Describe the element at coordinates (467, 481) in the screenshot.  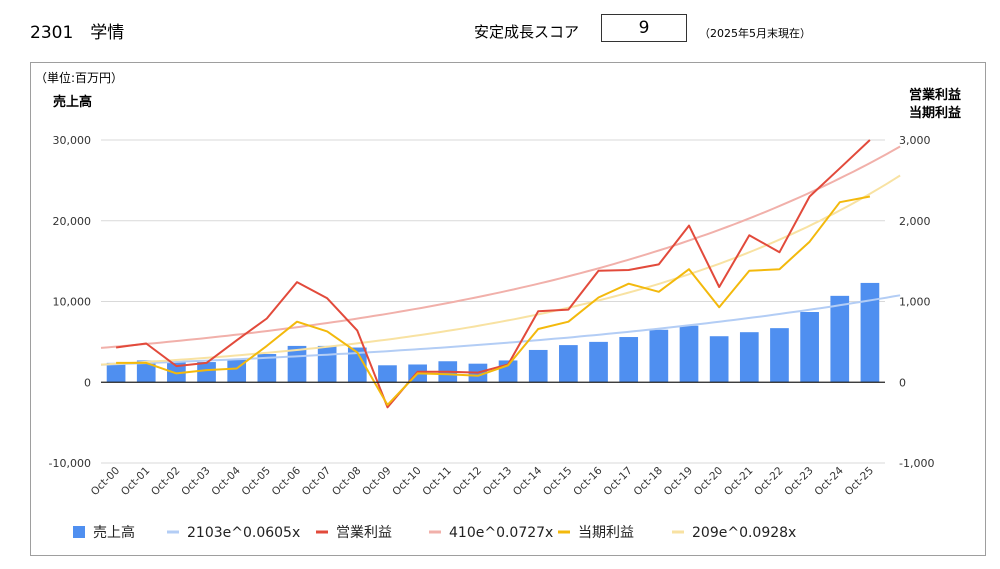
I see `x-tick-label: Oct-12` at that location.